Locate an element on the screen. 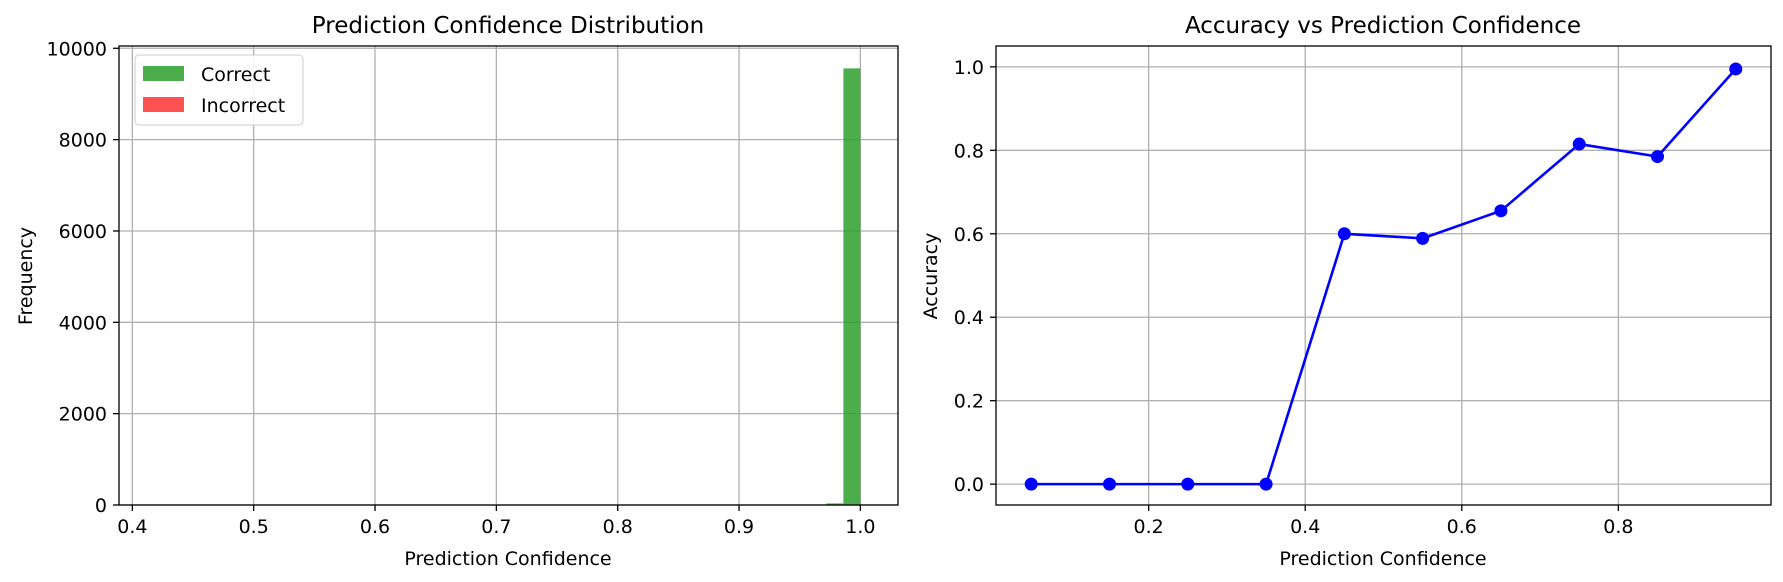 This screenshot has height=582, width=1783. legend-label-correct: Correct is located at coordinates (235, 75).